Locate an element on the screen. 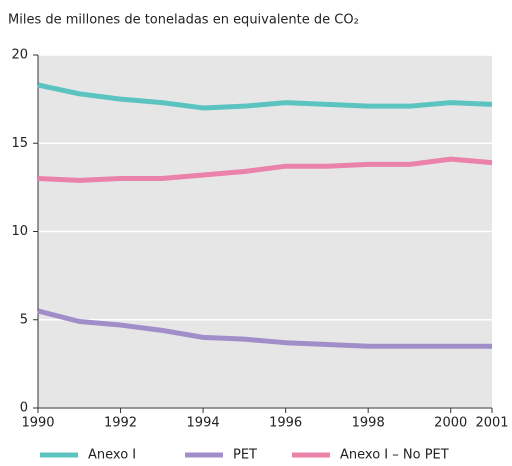 This screenshot has width=512, height=466. x-tick-label: 1992 is located at coordinates (120, 423).